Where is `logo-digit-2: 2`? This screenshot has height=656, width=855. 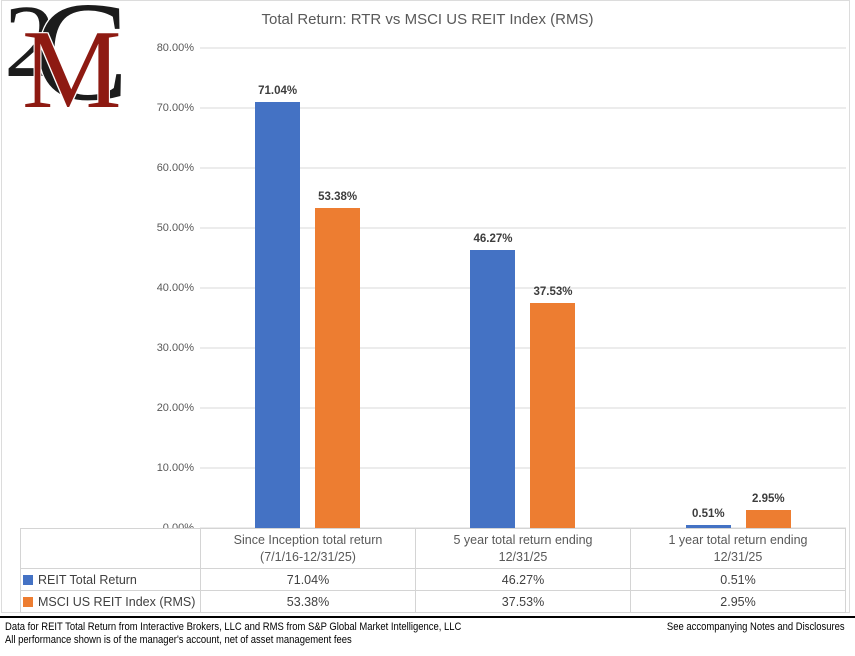 logo-digit-2: 2 is located at coordinates (30, 49).